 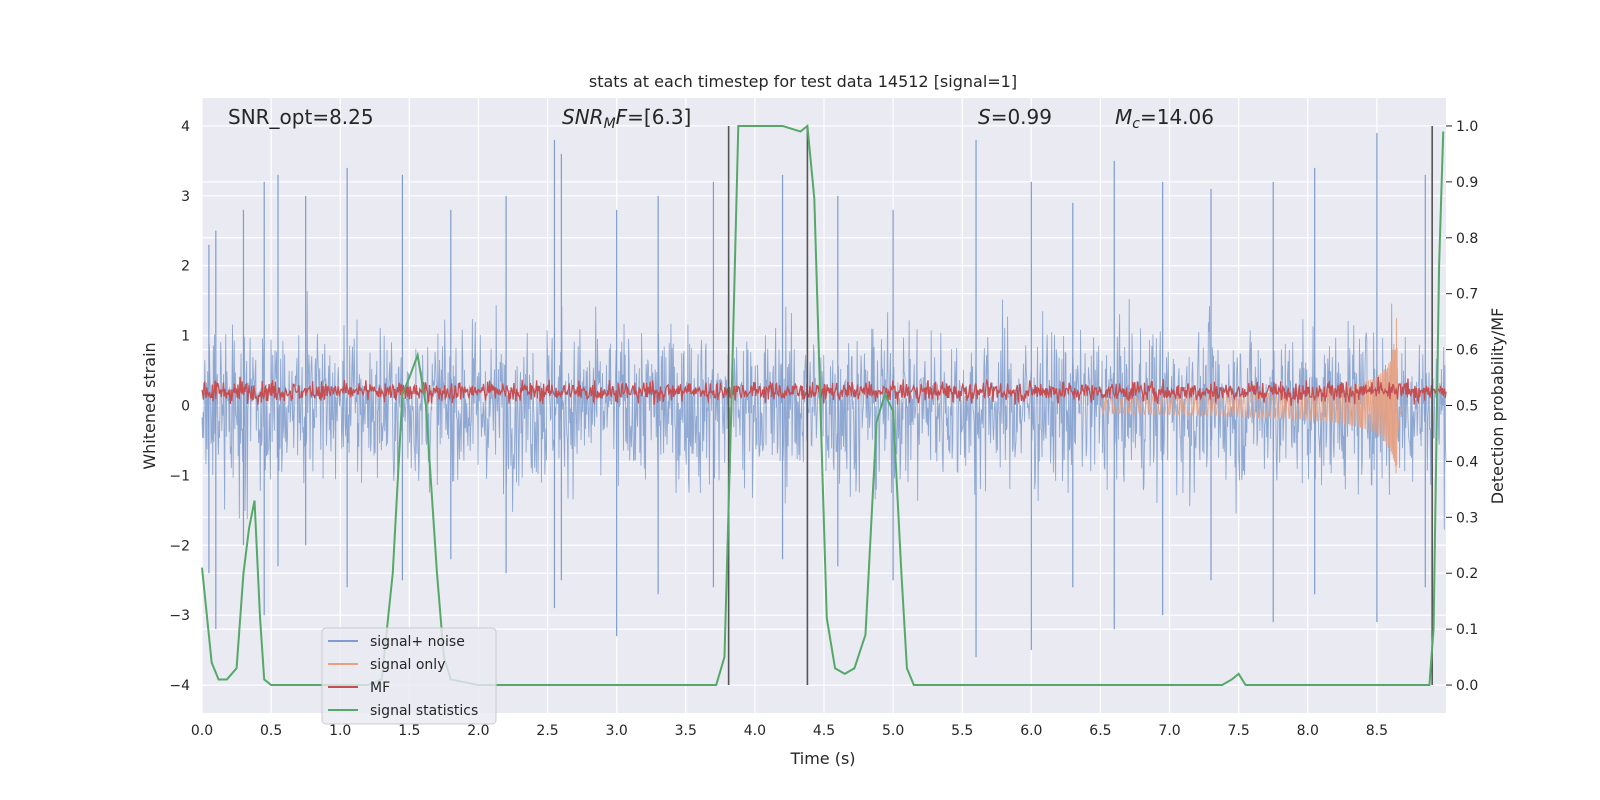 I want to click on annotation-mc: Mc=14.06, so click(x=1164, y=118).